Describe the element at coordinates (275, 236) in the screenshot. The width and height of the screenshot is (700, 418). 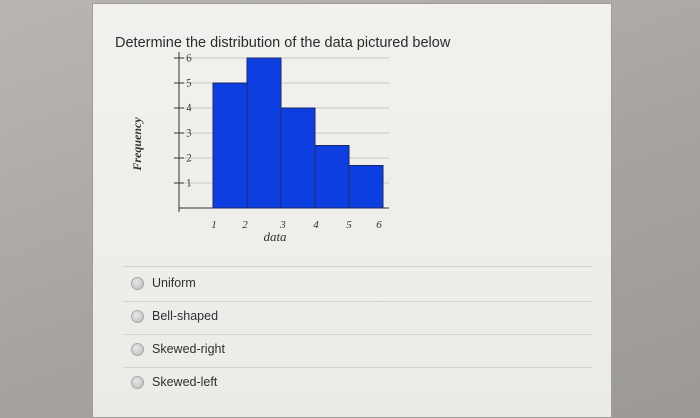
I see `x-axis-label: data` at that location.